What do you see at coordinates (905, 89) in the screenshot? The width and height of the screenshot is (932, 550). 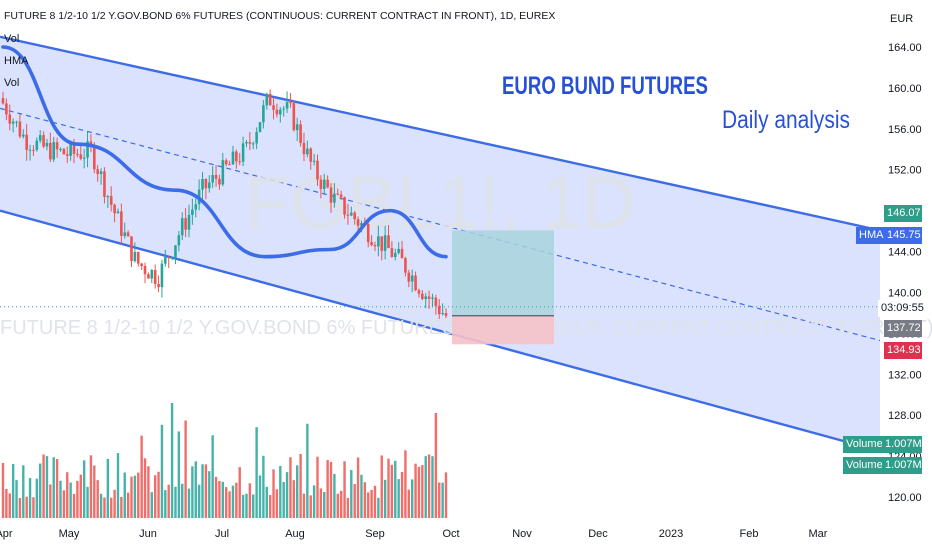 I see `price-tick-label: 160.00` at bounding box center [905, 89].